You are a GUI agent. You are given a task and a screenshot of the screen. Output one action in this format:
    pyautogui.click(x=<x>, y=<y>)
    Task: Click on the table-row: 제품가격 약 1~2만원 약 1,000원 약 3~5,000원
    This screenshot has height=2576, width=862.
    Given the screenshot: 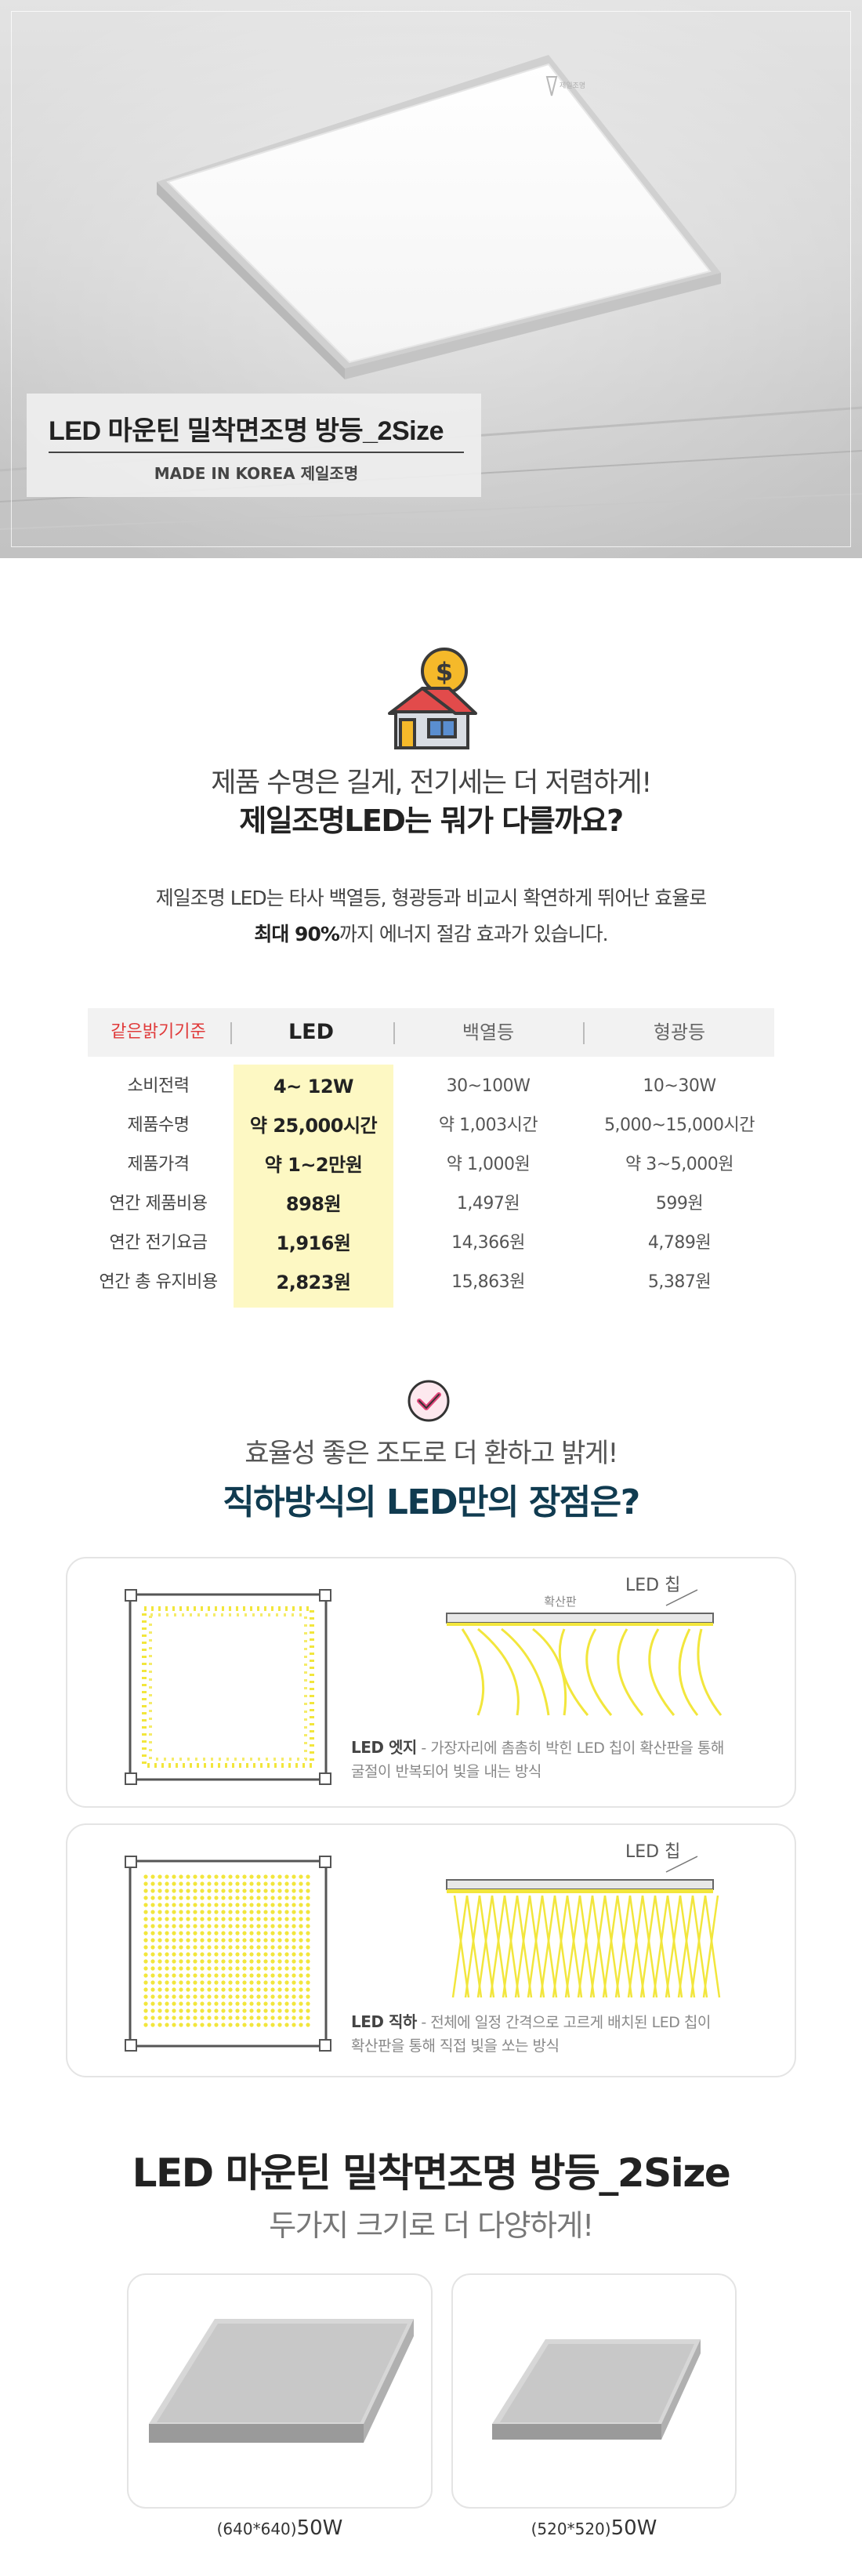 What is the action you would take?
    pyautogui.click(x=431, y=1165)
    